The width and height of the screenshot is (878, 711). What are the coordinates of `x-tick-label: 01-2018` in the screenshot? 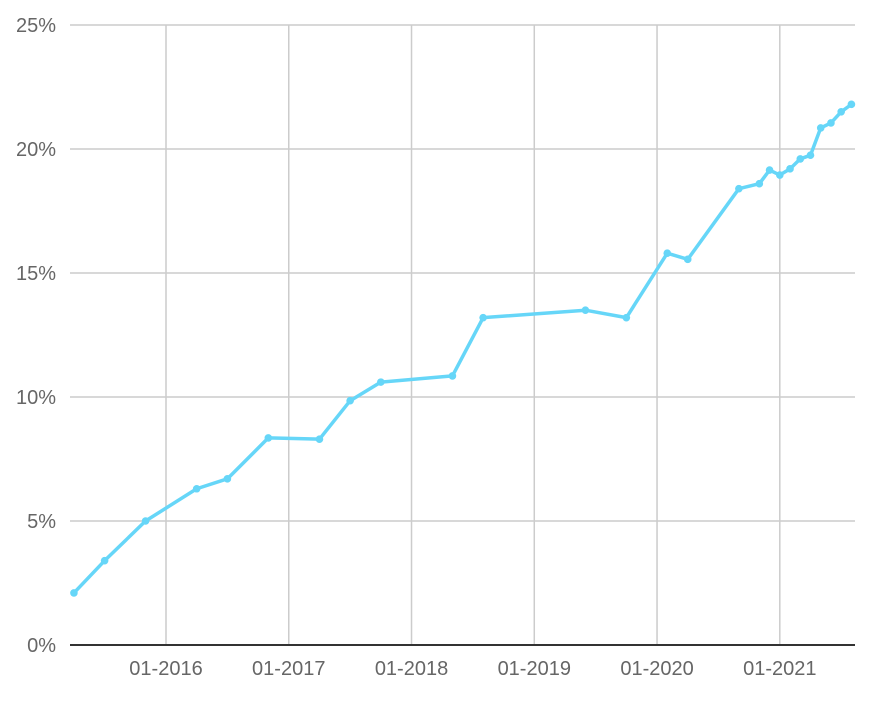 It's located at (411, 669).